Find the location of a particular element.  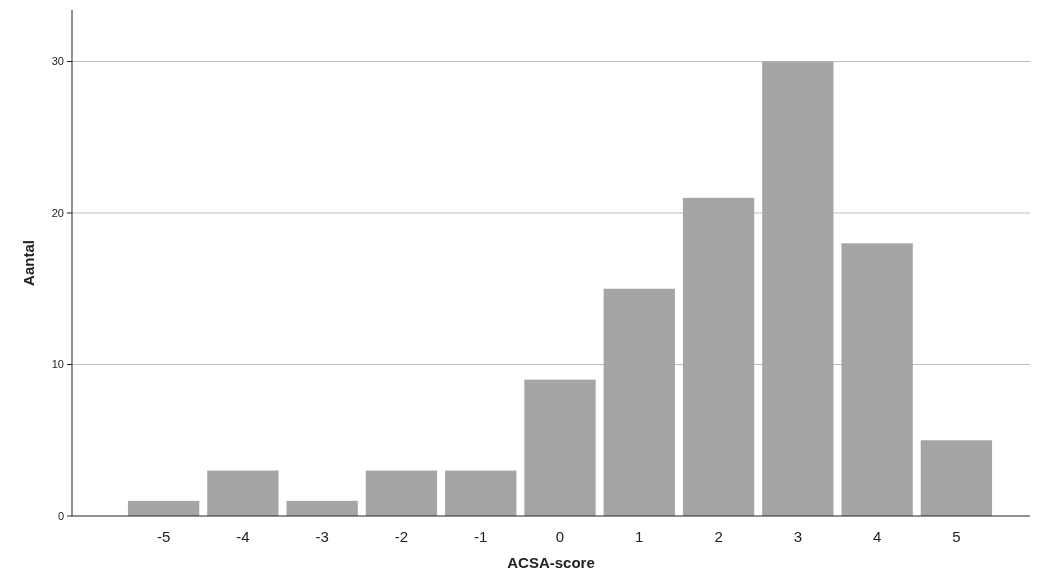

x-tick-label: 3 is located at coordinates (798, 536).